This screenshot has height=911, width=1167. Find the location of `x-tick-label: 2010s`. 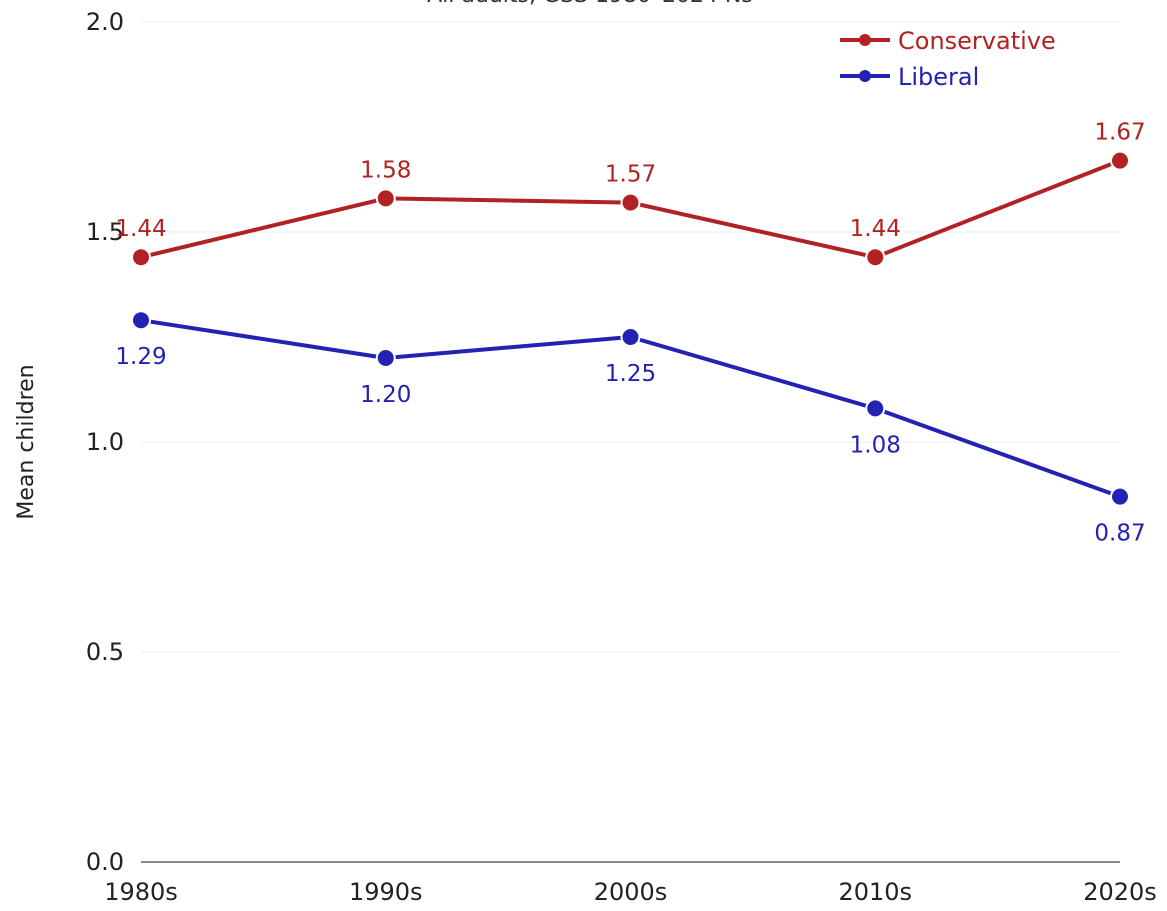

x-tick-label: 2010s is located at coordinates (875, 892).